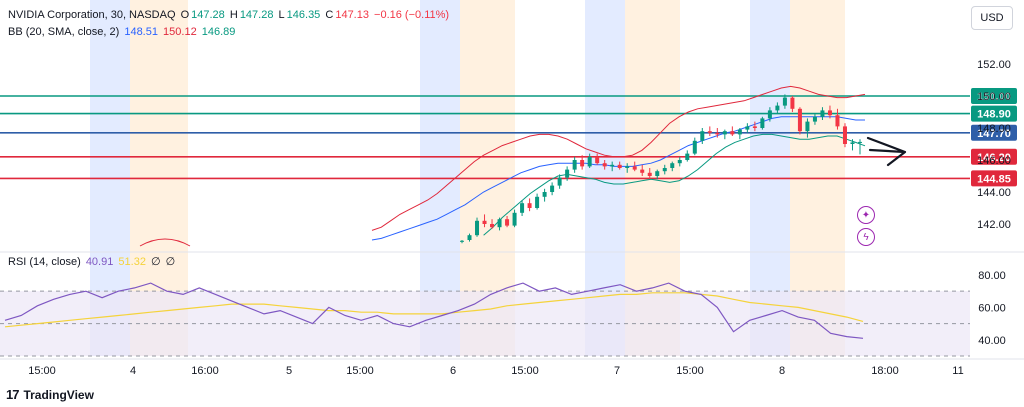  Describe the element at coordinates (256, 15) in the screenshot. I see `high-value: 147.28` at that location.